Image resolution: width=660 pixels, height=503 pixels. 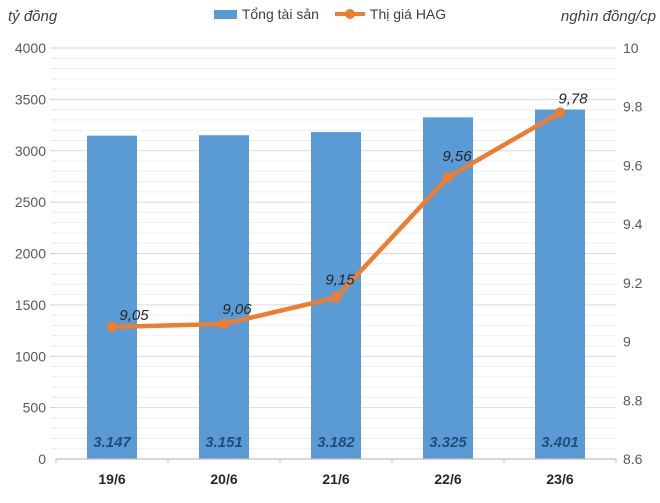 I want to click on right-axis-tick-label: 9, so click(x=627, y=342).